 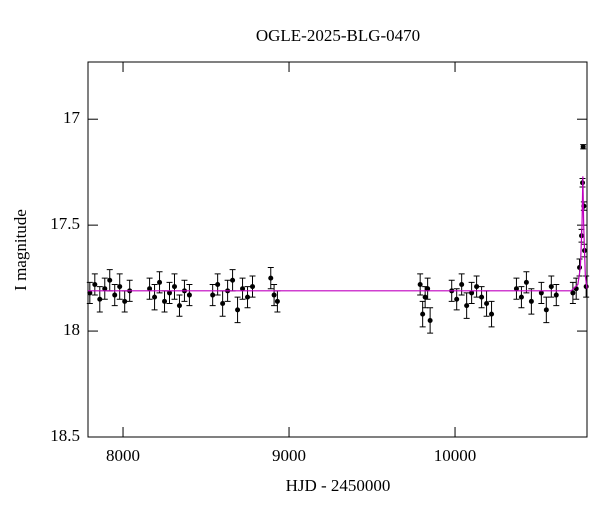 I want to click on y-tick-label: 18.5, so click(x=65, y=435).